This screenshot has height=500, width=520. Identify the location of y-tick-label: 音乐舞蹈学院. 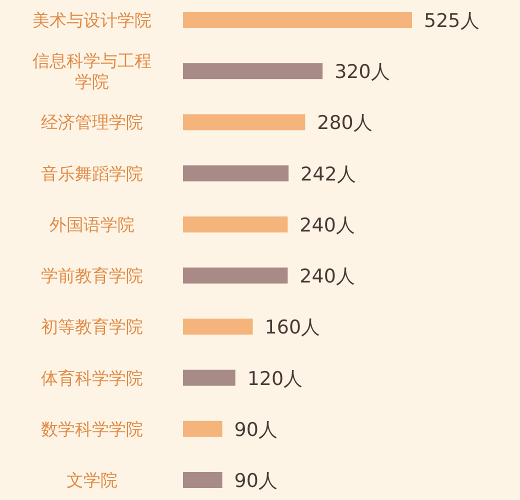
(92, 174).